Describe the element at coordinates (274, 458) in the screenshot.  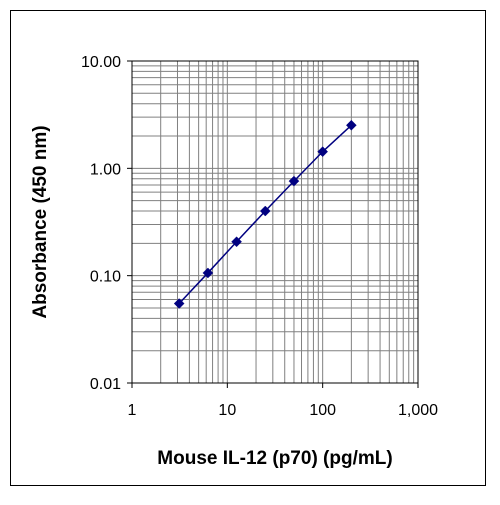
I see `x-axis-title: Mouse IL-12 (p70) (pg/mL)` at that location.